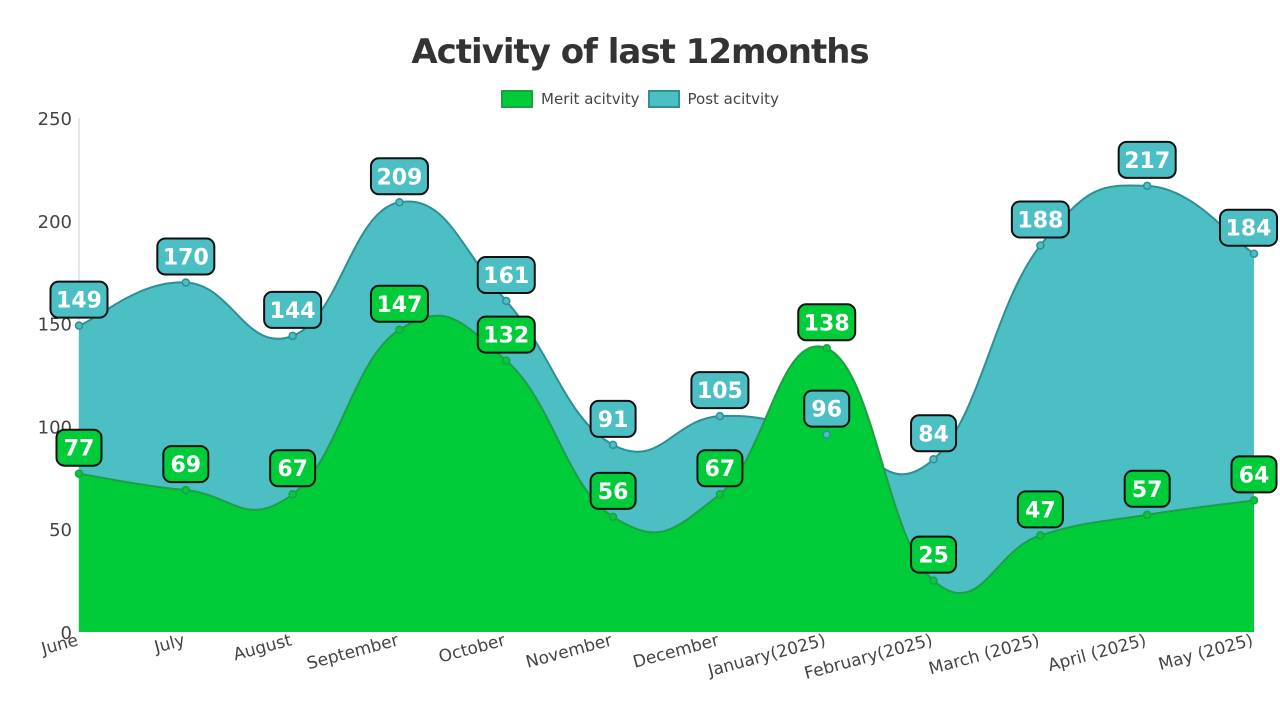 The width and height of the screenshot is (1280, 720). I want to click on data-label: 138, so click(827, 323).